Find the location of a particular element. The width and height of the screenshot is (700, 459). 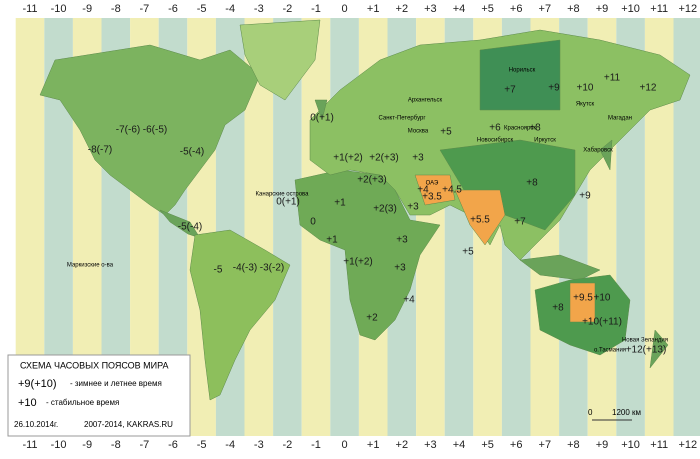

zone-label: -5 is located at coordinates (218, 270).